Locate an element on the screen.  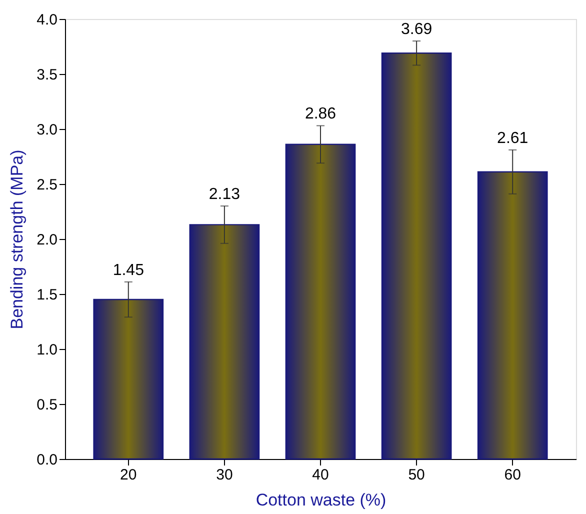
x-tick-label: 30 is located at coordinates (224, 475).